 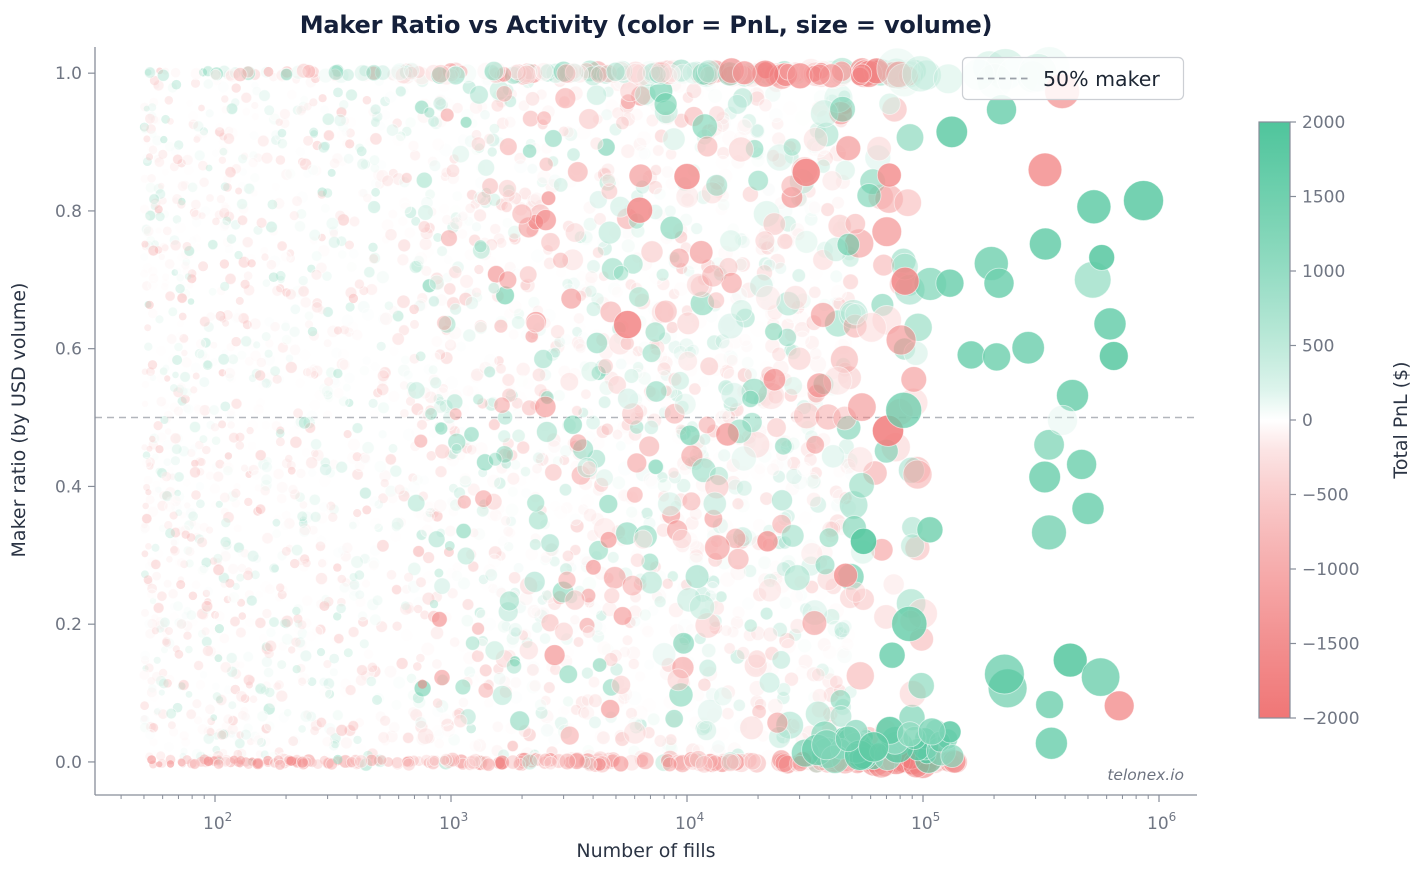 I want to click on colorbar-tick-label: −1000, so click(x=1331, y=570).